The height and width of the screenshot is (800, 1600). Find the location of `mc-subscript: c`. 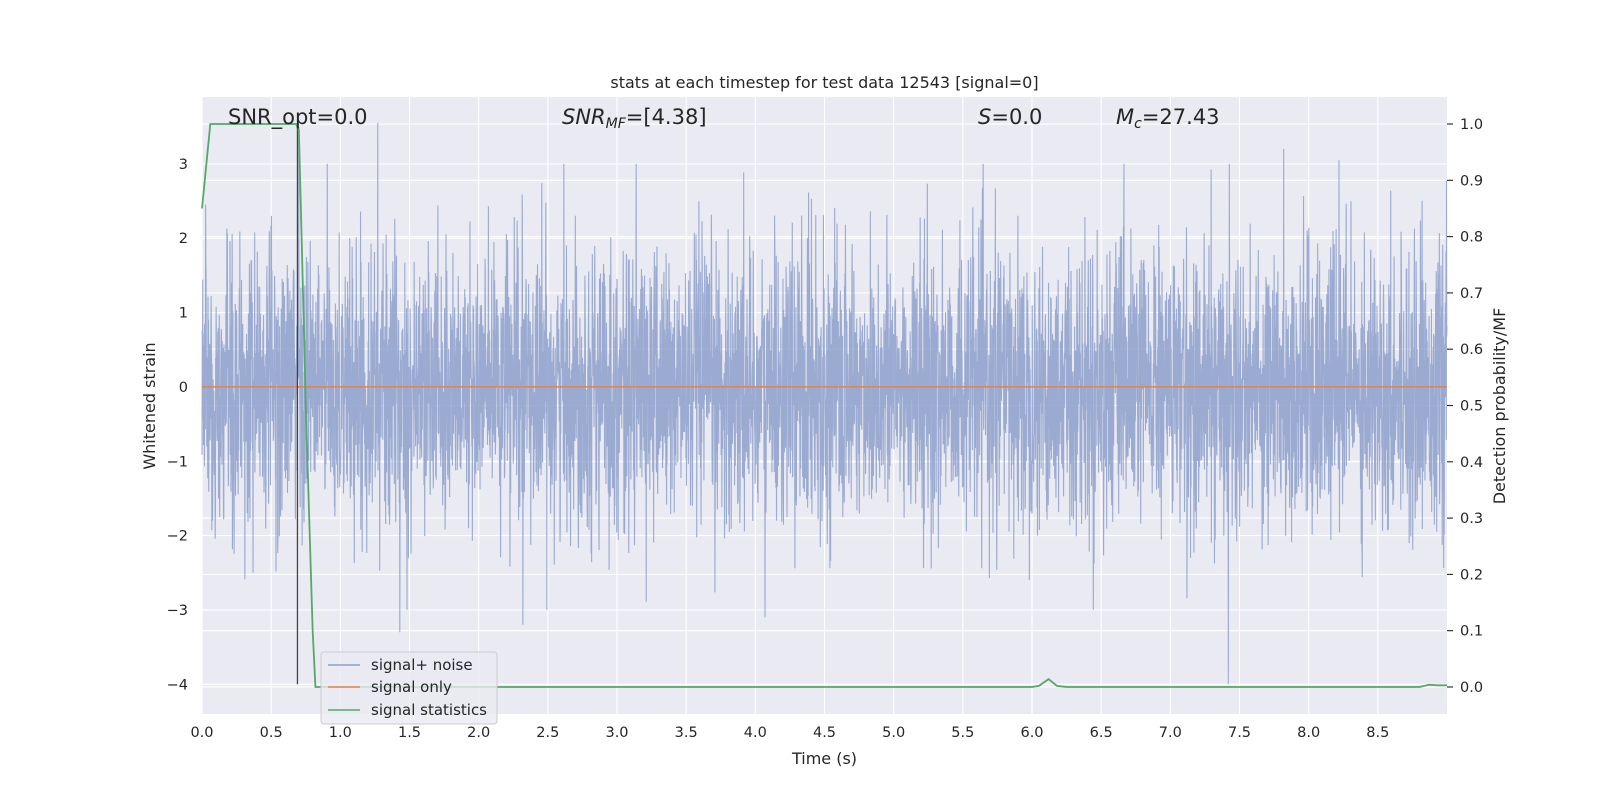

mc-subscript: c is located at coordinates (1138, 124).